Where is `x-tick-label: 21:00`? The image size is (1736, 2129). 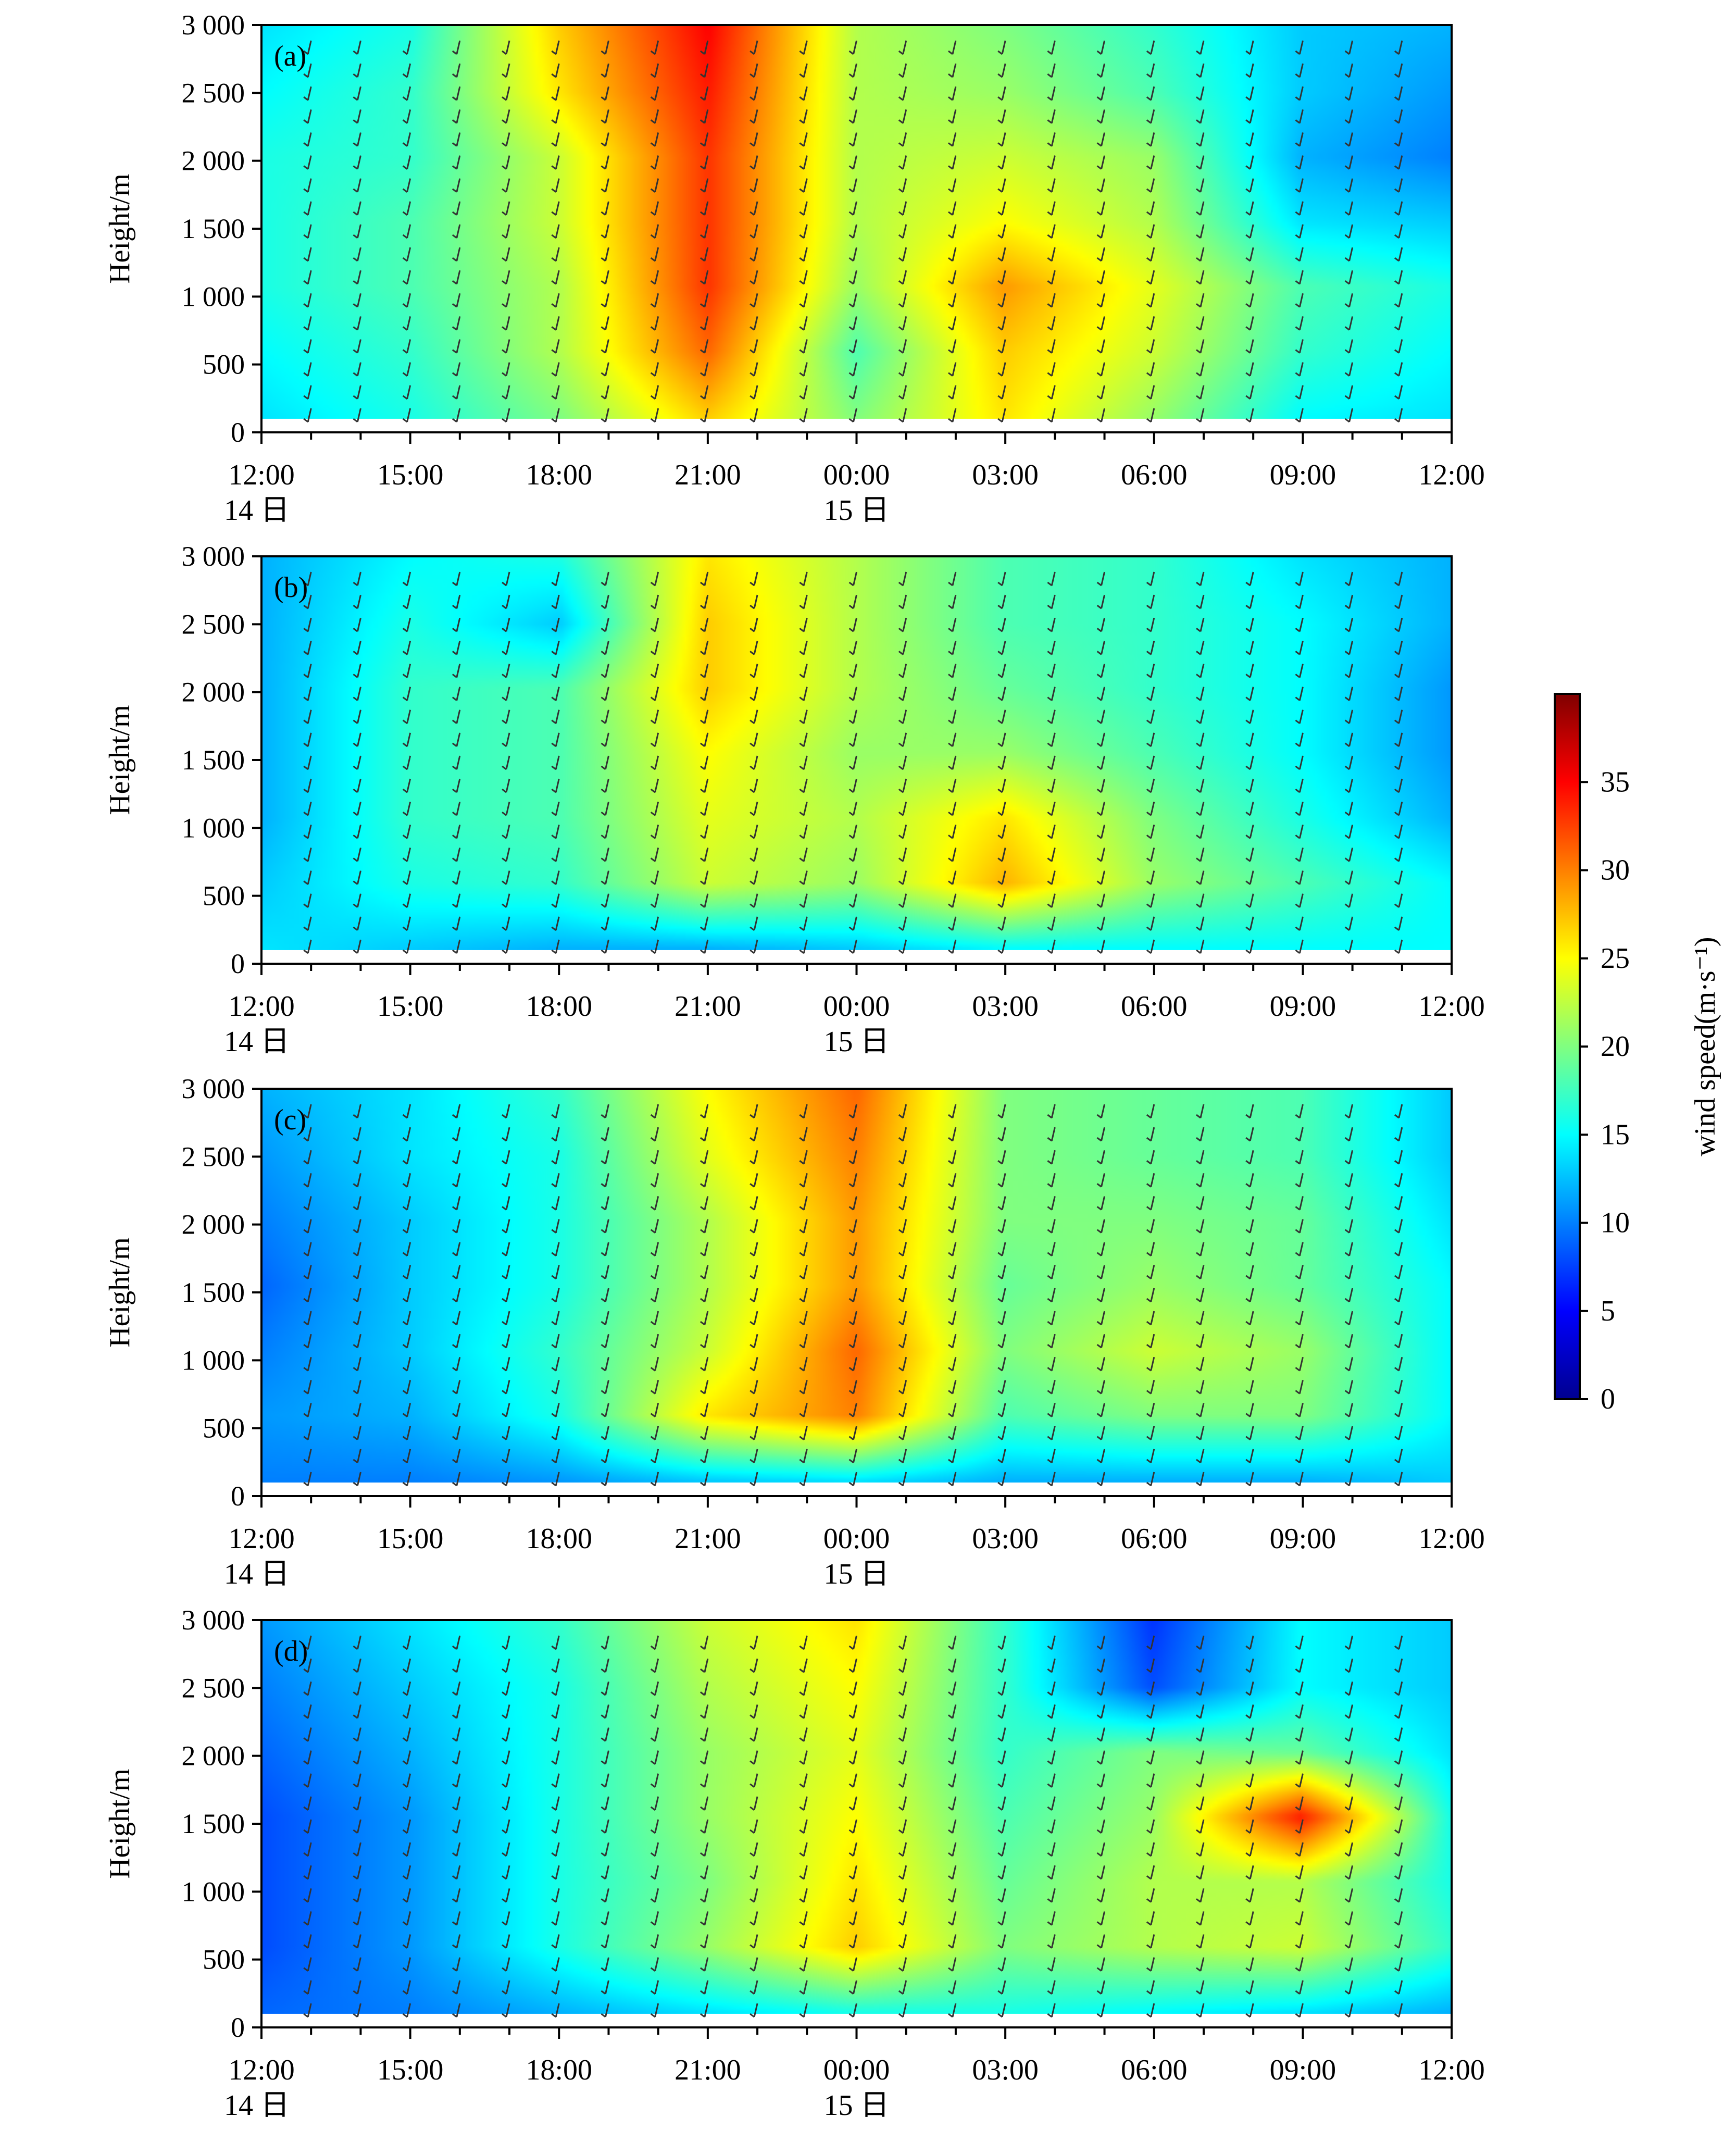
x-tick-label: 21:00 is located at coordinates (708, 475).